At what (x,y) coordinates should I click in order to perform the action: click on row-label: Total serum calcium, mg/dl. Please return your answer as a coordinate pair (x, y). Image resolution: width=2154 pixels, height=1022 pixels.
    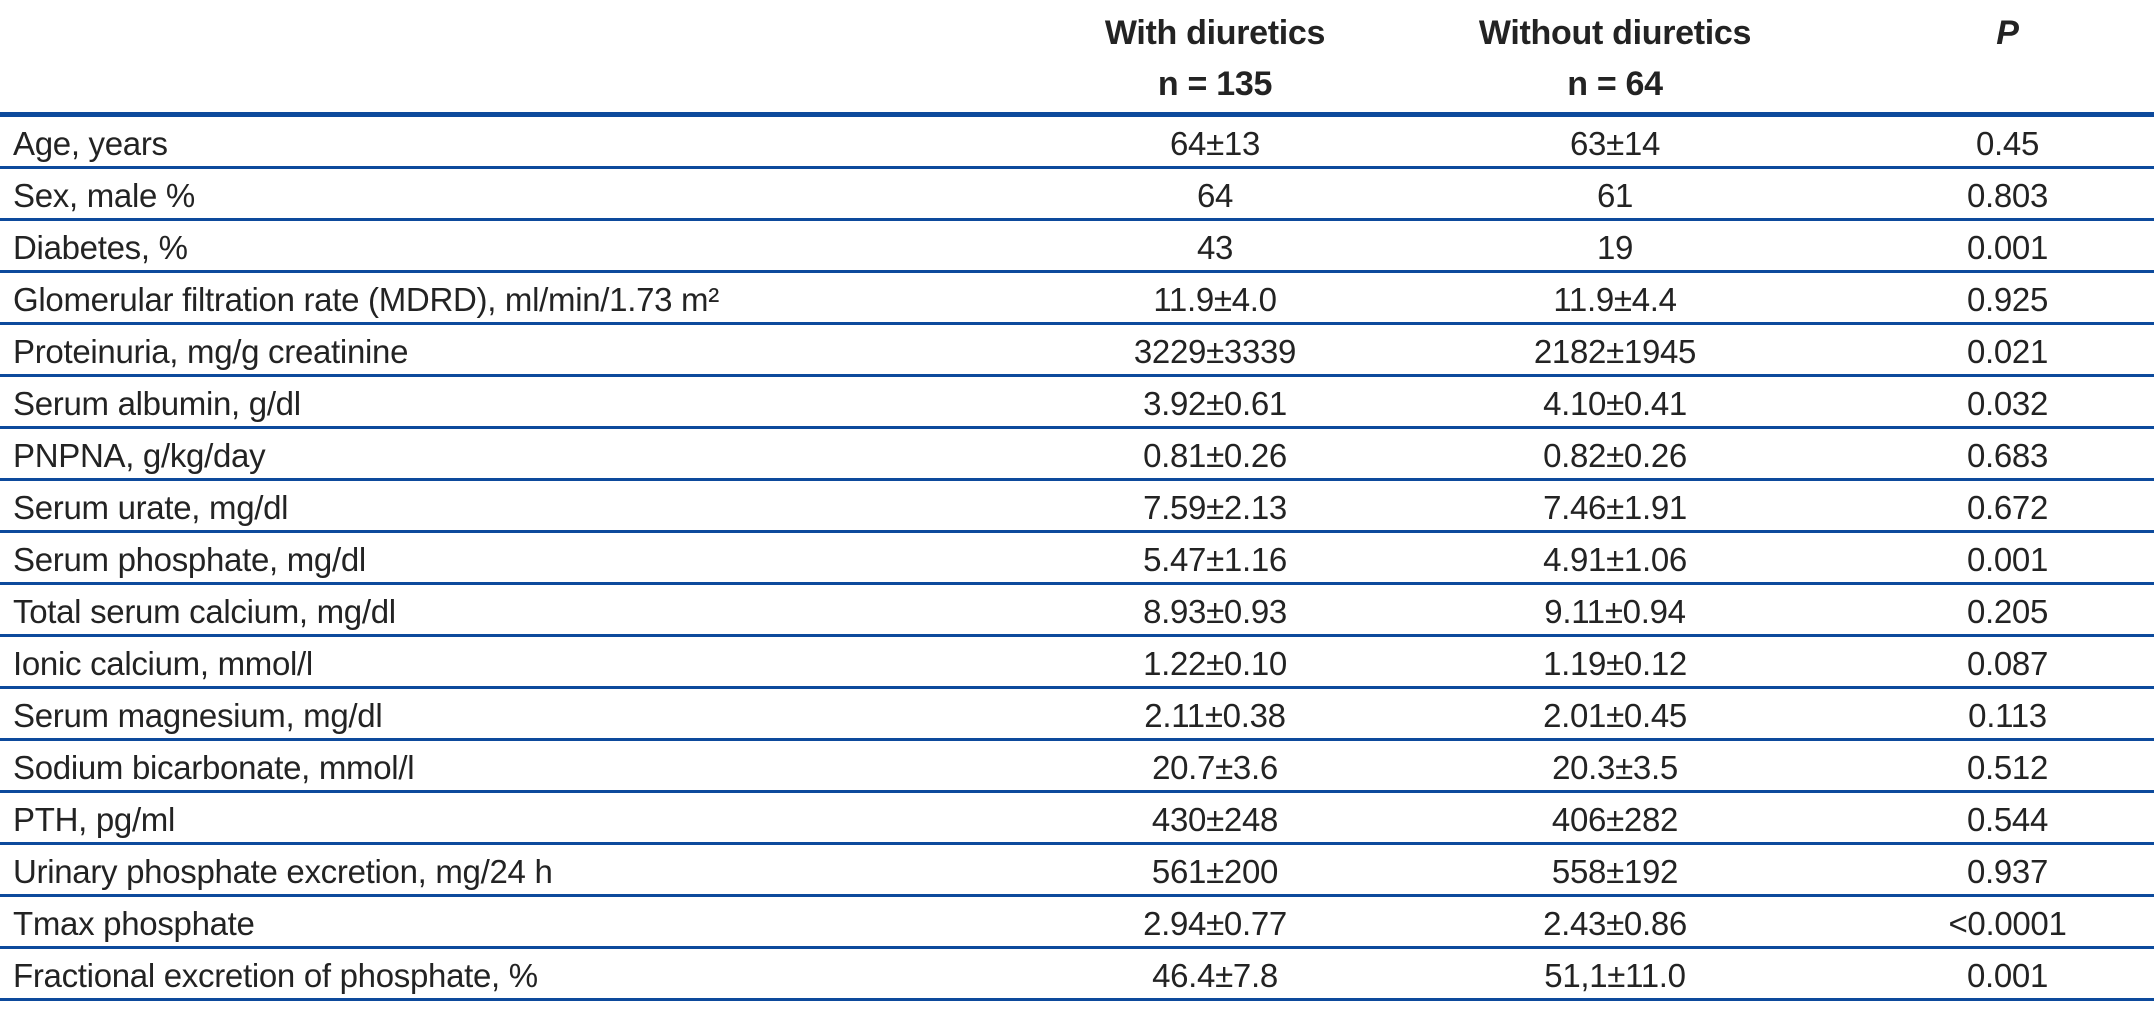
    Looking at the image, I should click on (204, 611).